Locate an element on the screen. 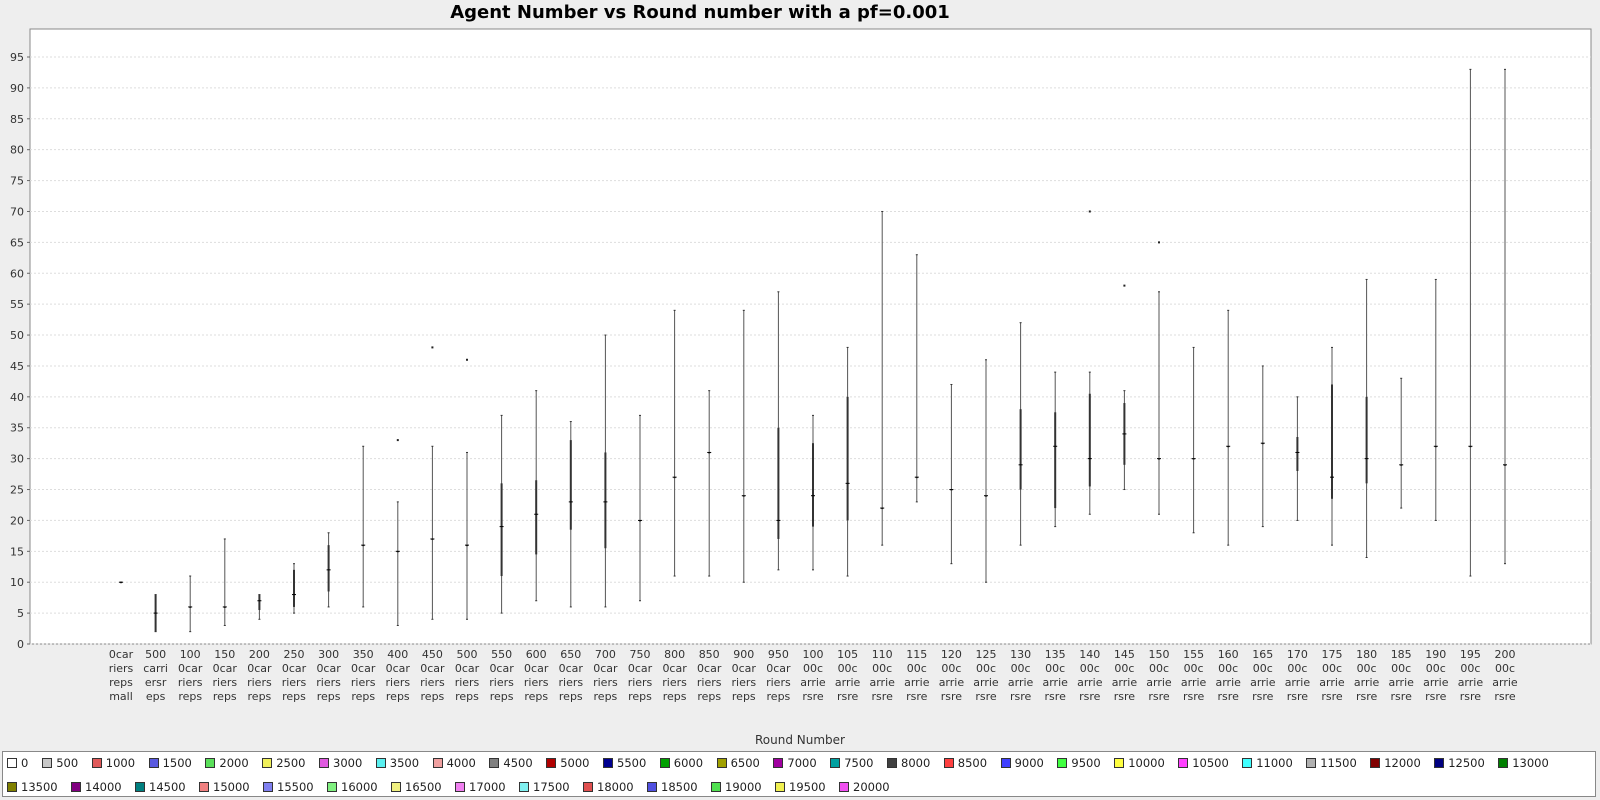 This screenshot has height=800, width=1600. legend-item: 7000 is located at coordinates (795, 763).